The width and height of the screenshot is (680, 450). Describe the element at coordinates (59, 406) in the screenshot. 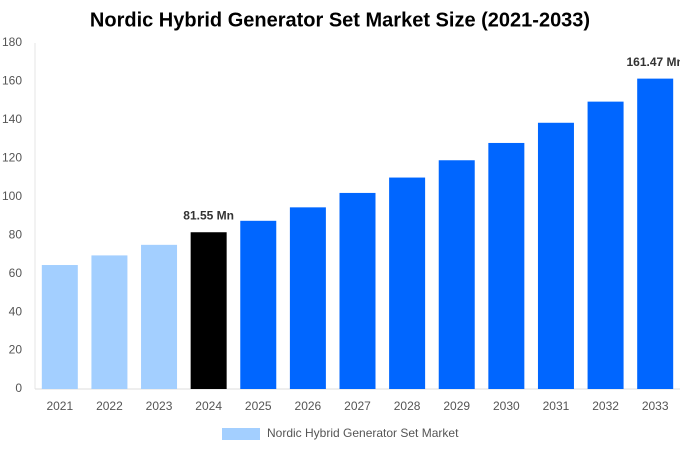

I see `x-tick-label: 2021` at that location.